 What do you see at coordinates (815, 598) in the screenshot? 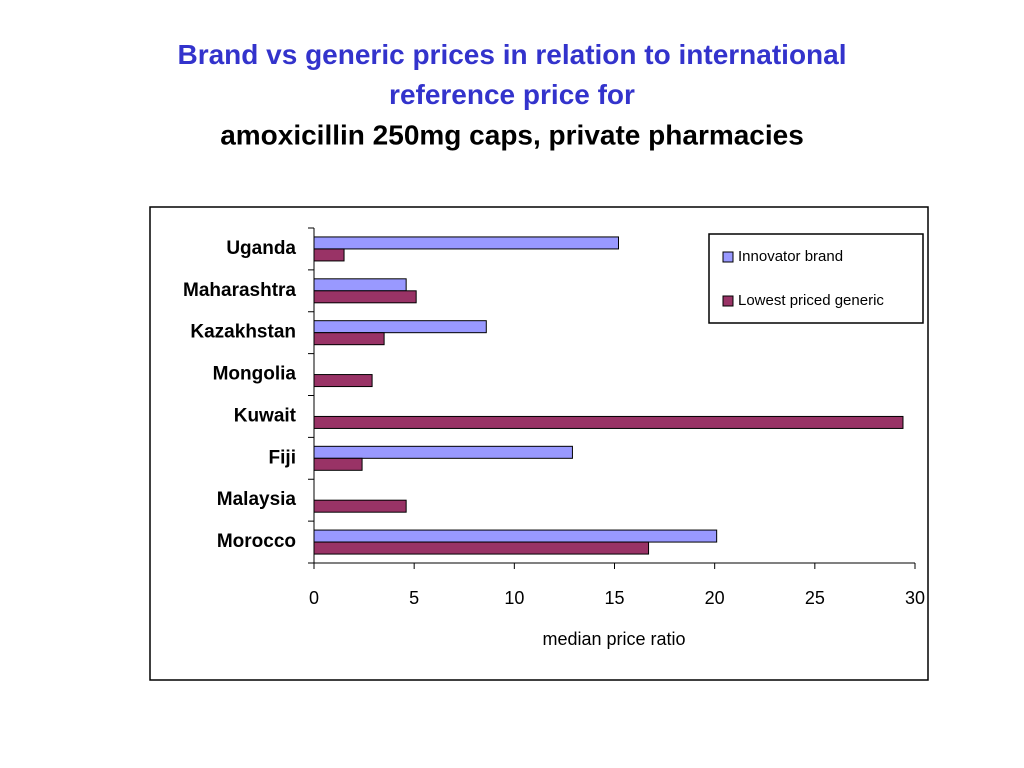
I see `x-tick-label: 25` at bounding box center [815, 598].